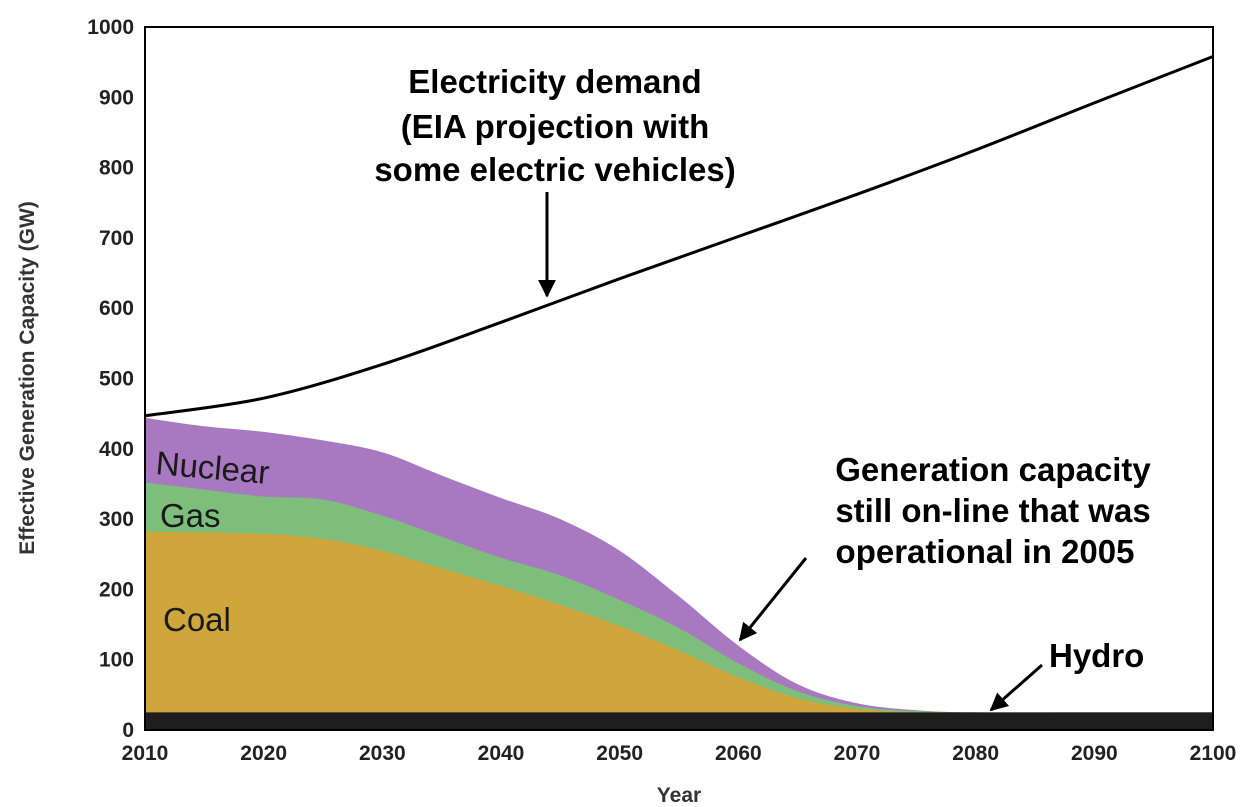  I want to click on x-tick-label: 2020, so click(263, 753).